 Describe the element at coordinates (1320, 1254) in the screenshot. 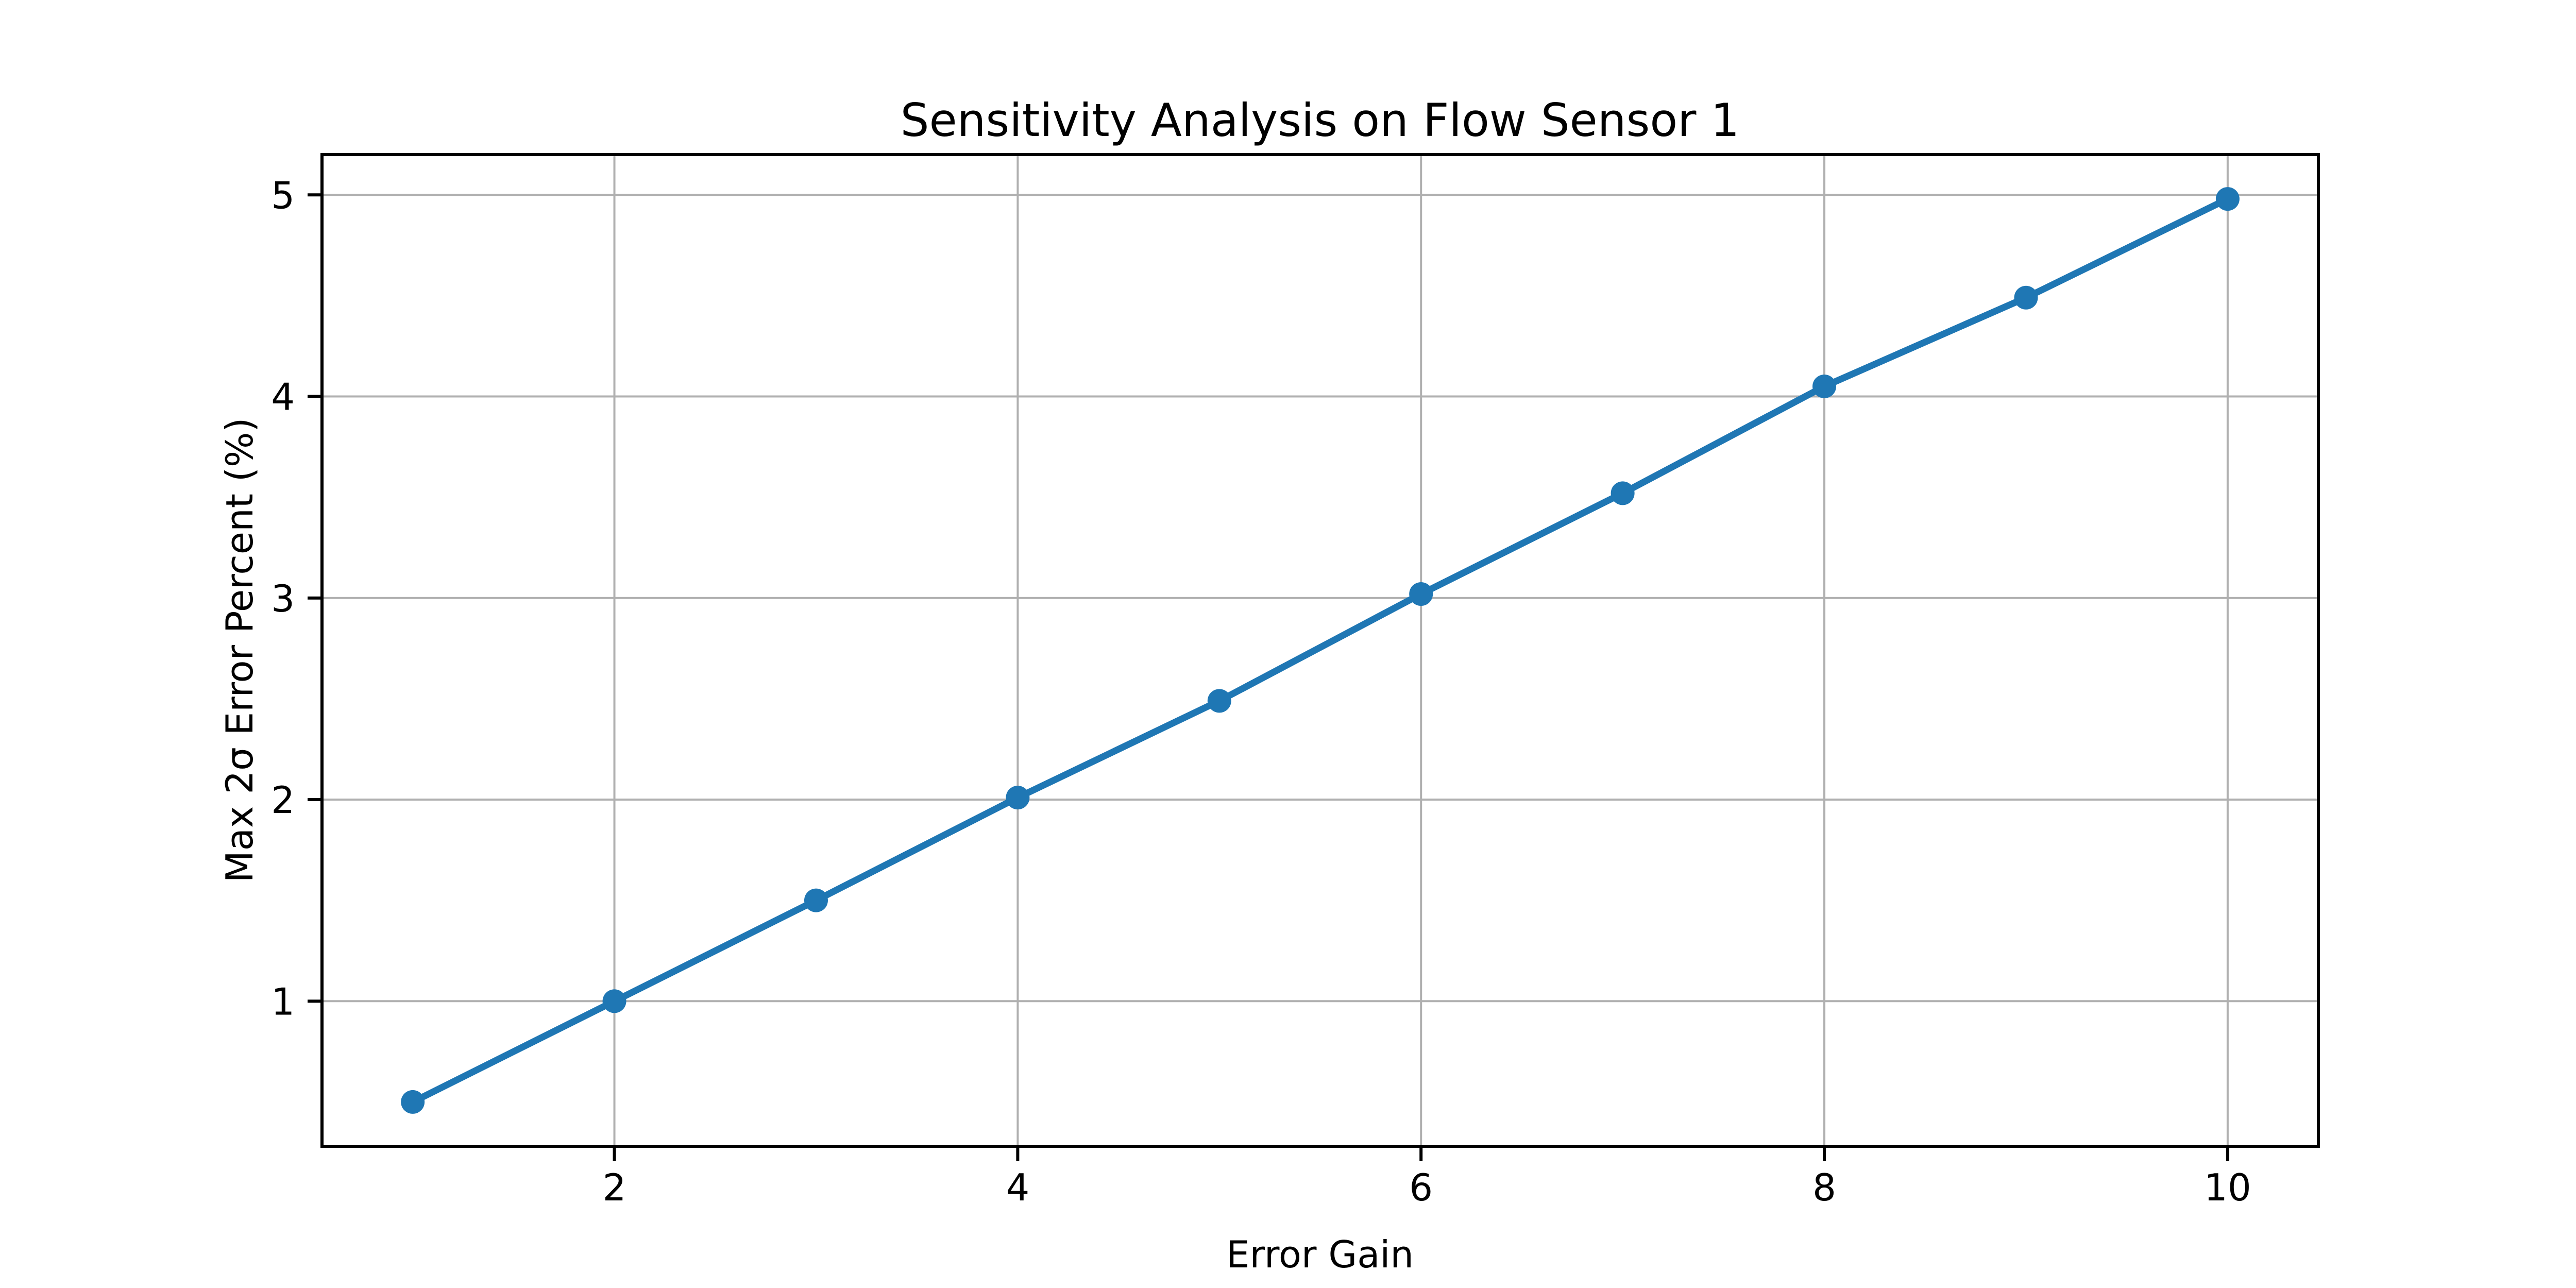

I see `x-axis-label: Error Gain` at that location.